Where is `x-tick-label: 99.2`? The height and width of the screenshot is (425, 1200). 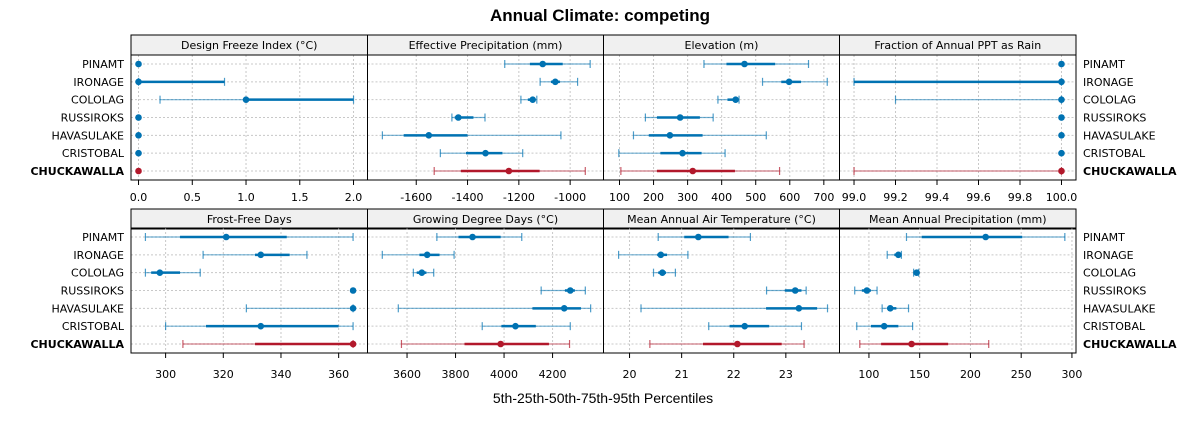 x-tick-label: 99.2 is located at coordinates (895, 197).